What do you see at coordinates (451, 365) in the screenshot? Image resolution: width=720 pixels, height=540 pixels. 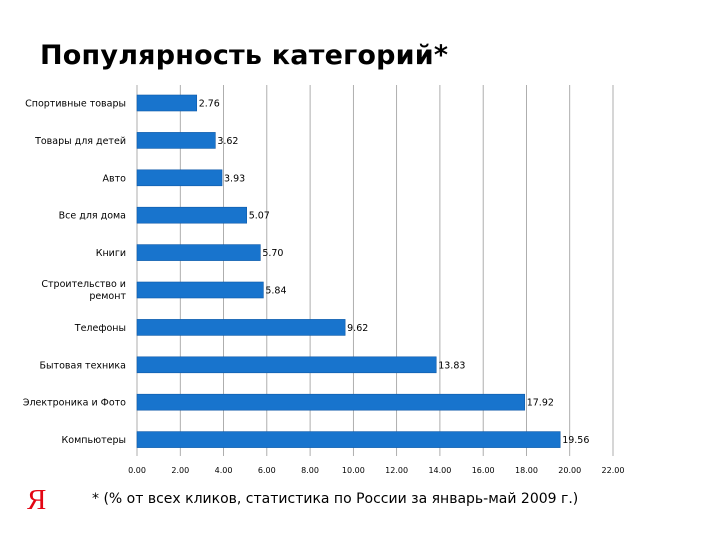 I see `value-label: 13.83` at bounding box center [451, 365].